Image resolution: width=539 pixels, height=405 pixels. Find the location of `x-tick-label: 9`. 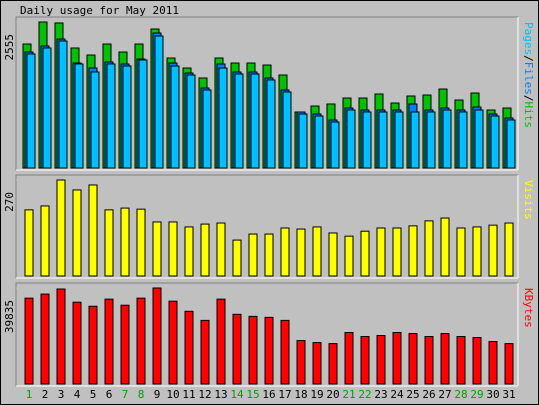

x-tick-label: 9 is located at coordinates (157, 394).